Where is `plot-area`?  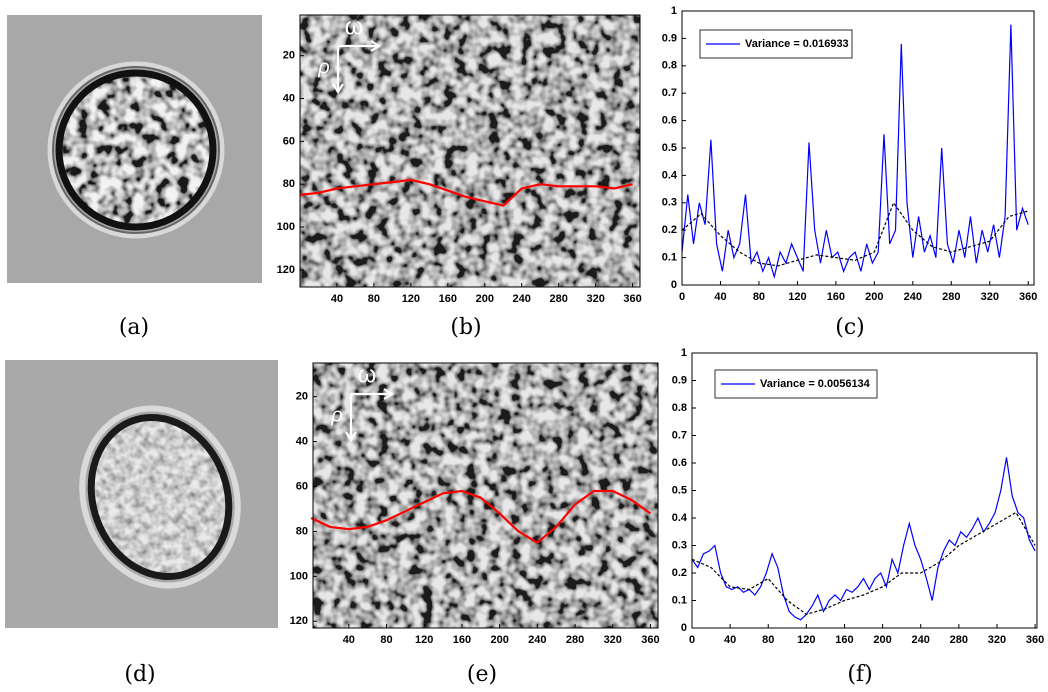
plot-area is located at coordinates (864, 490).